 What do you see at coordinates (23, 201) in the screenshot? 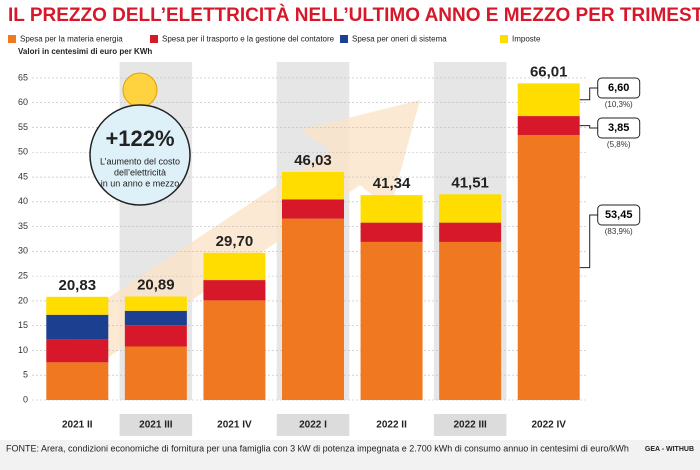
I see `y-tick-label: 40` at bounding box center [23, 201].